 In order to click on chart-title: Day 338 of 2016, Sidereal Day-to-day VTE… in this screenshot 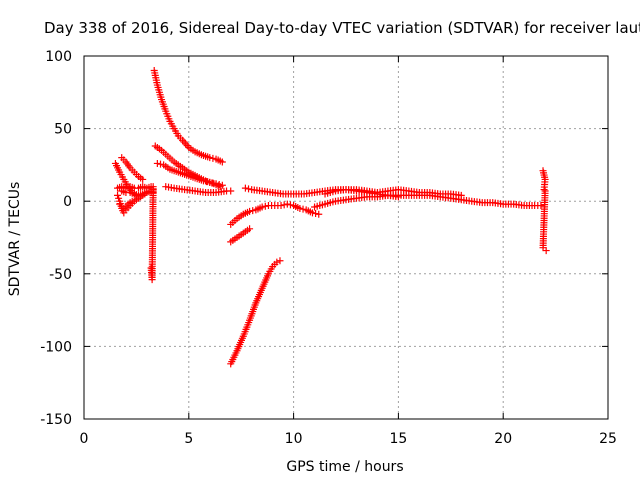, I will do `click(342, 28)`.